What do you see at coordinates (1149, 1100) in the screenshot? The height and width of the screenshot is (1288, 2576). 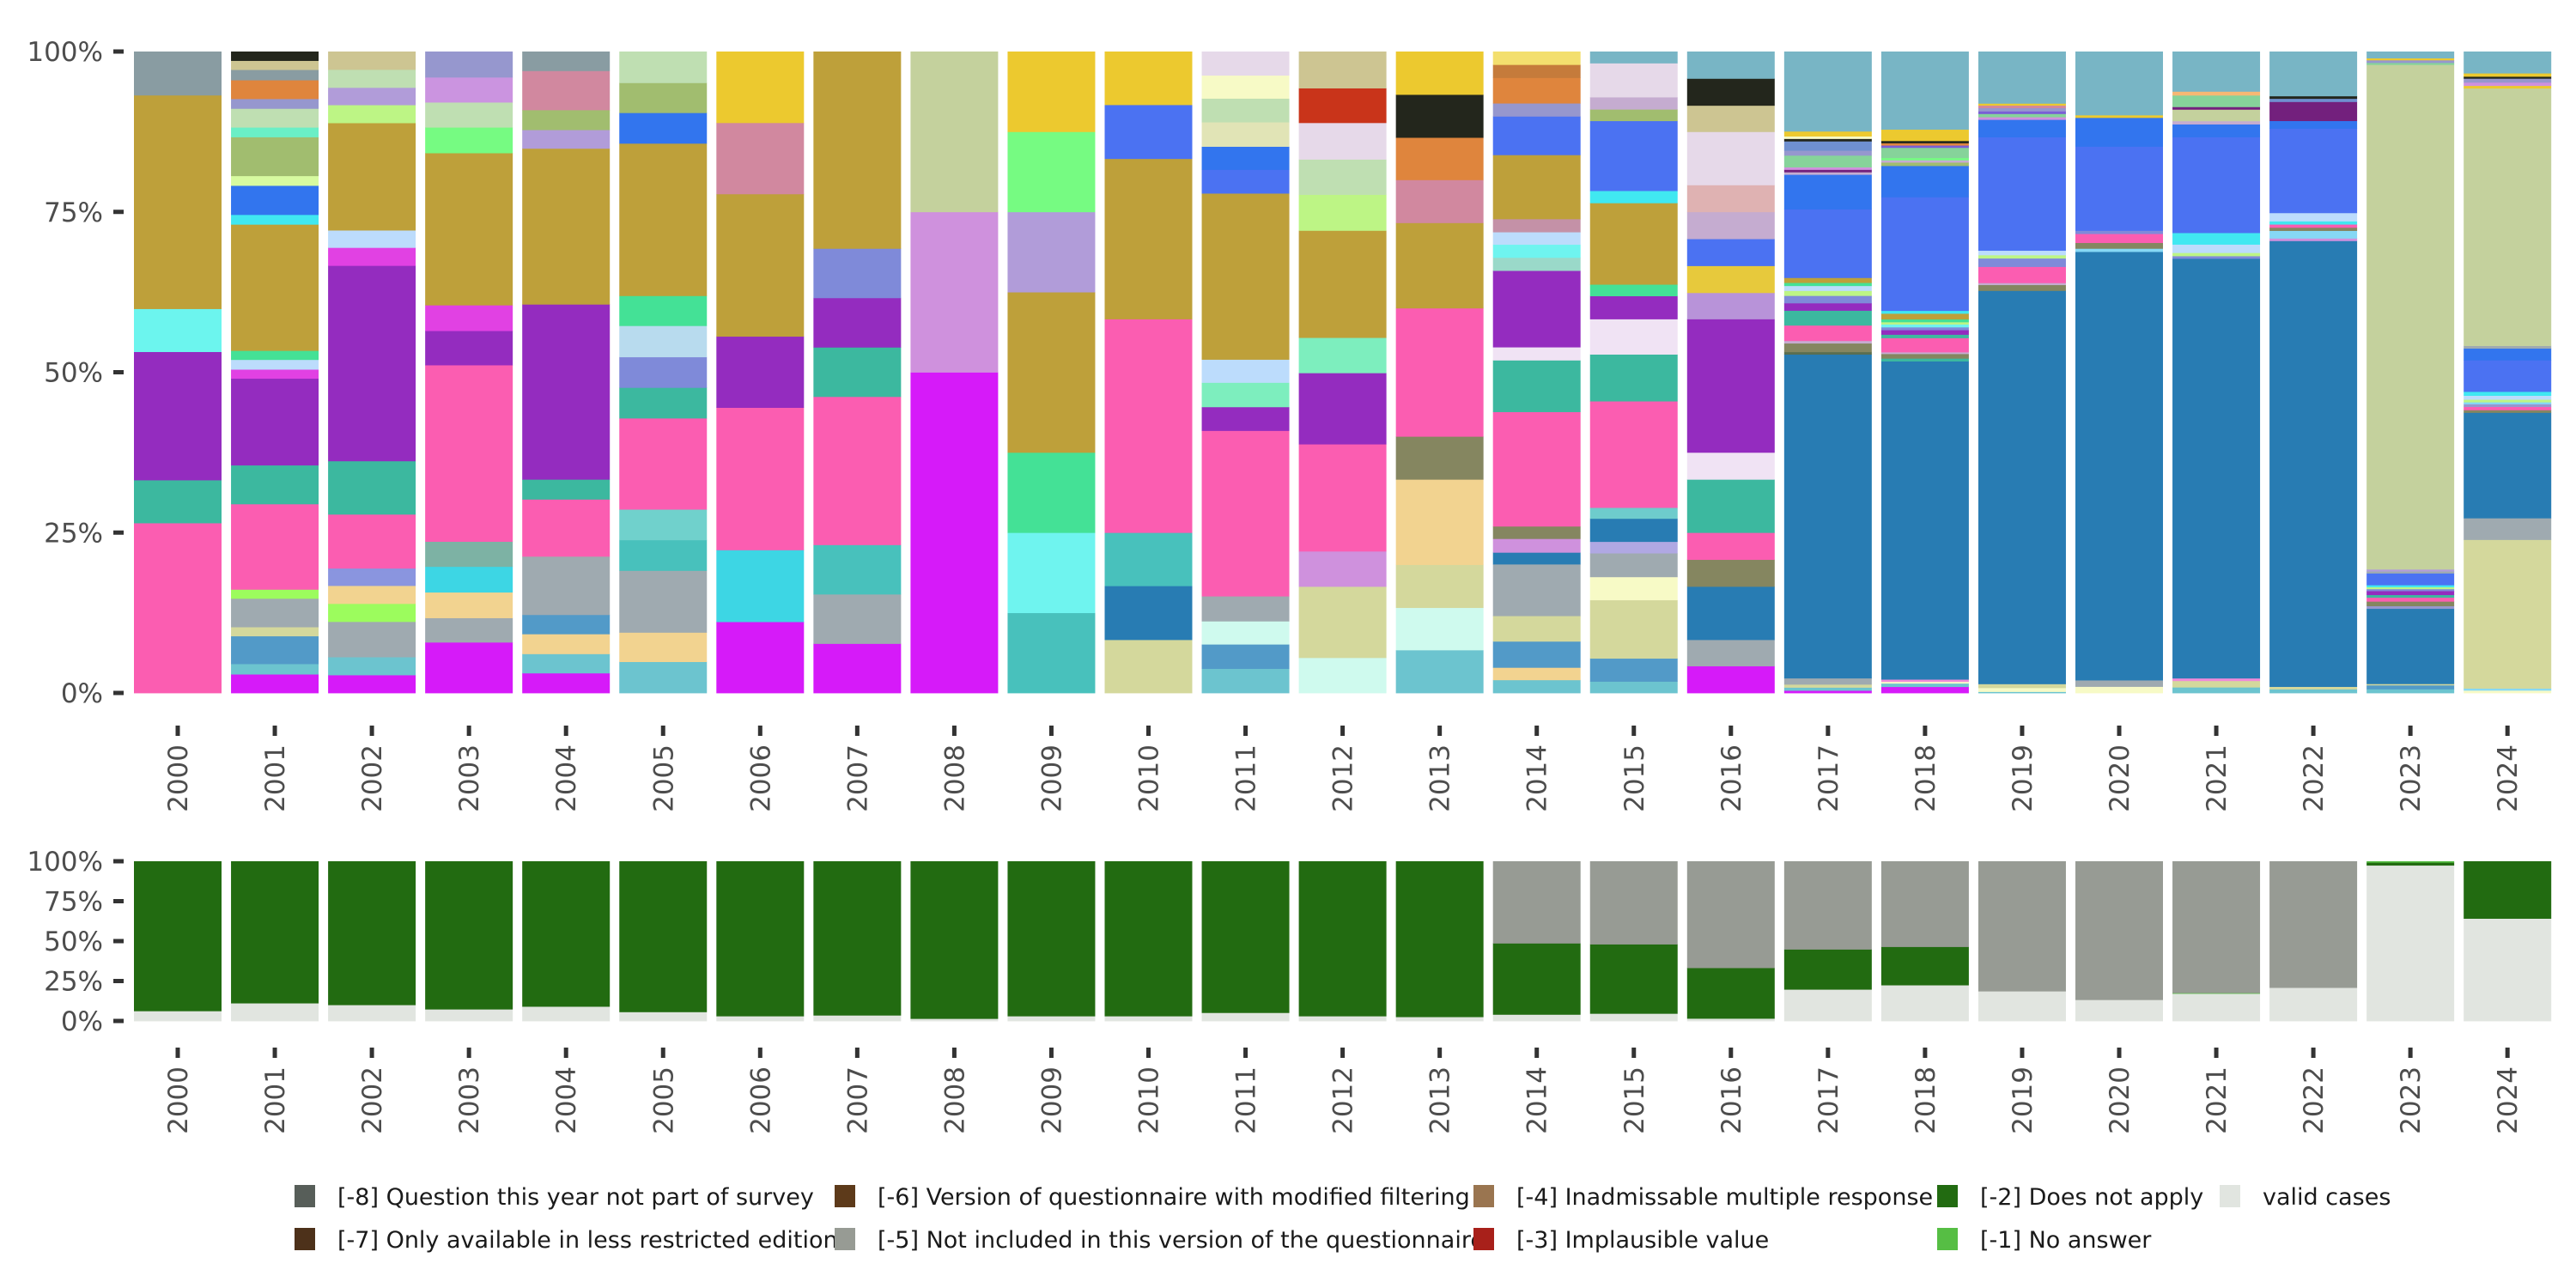 I see `bottom-x-tick-label: 2010` at bounding box center [1149, 1100].